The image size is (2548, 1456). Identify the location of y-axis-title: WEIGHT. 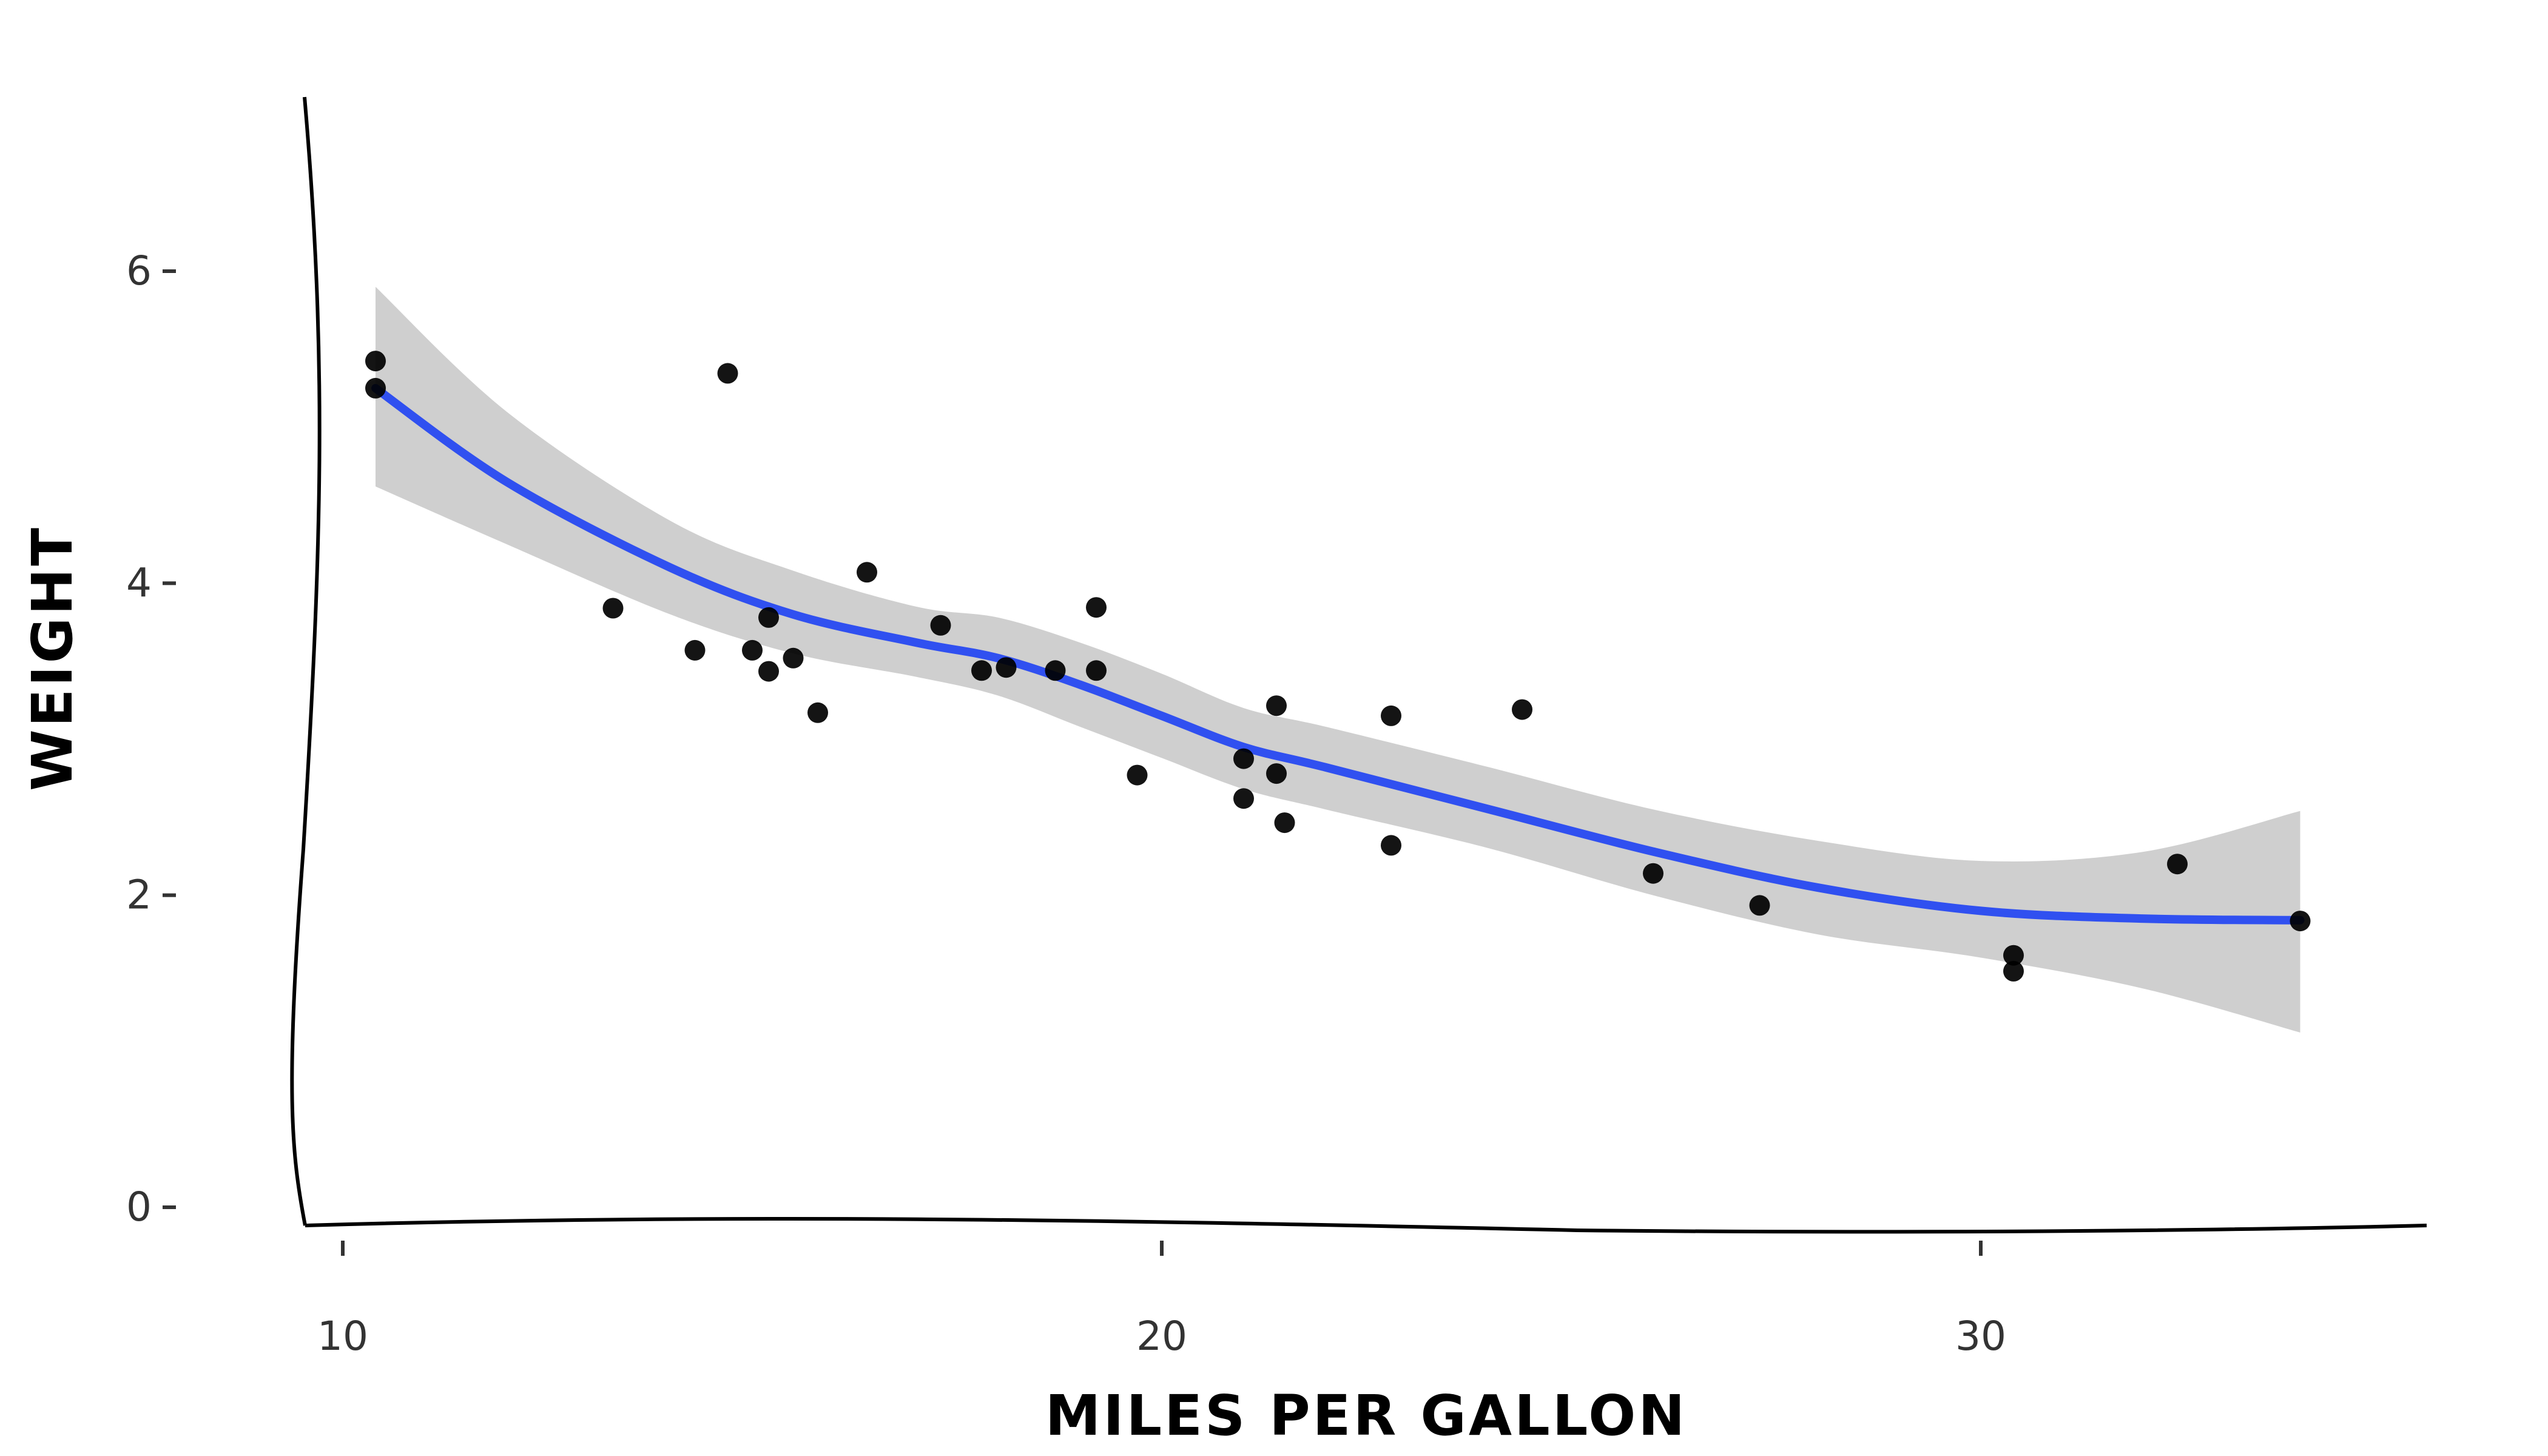
(52, 658).